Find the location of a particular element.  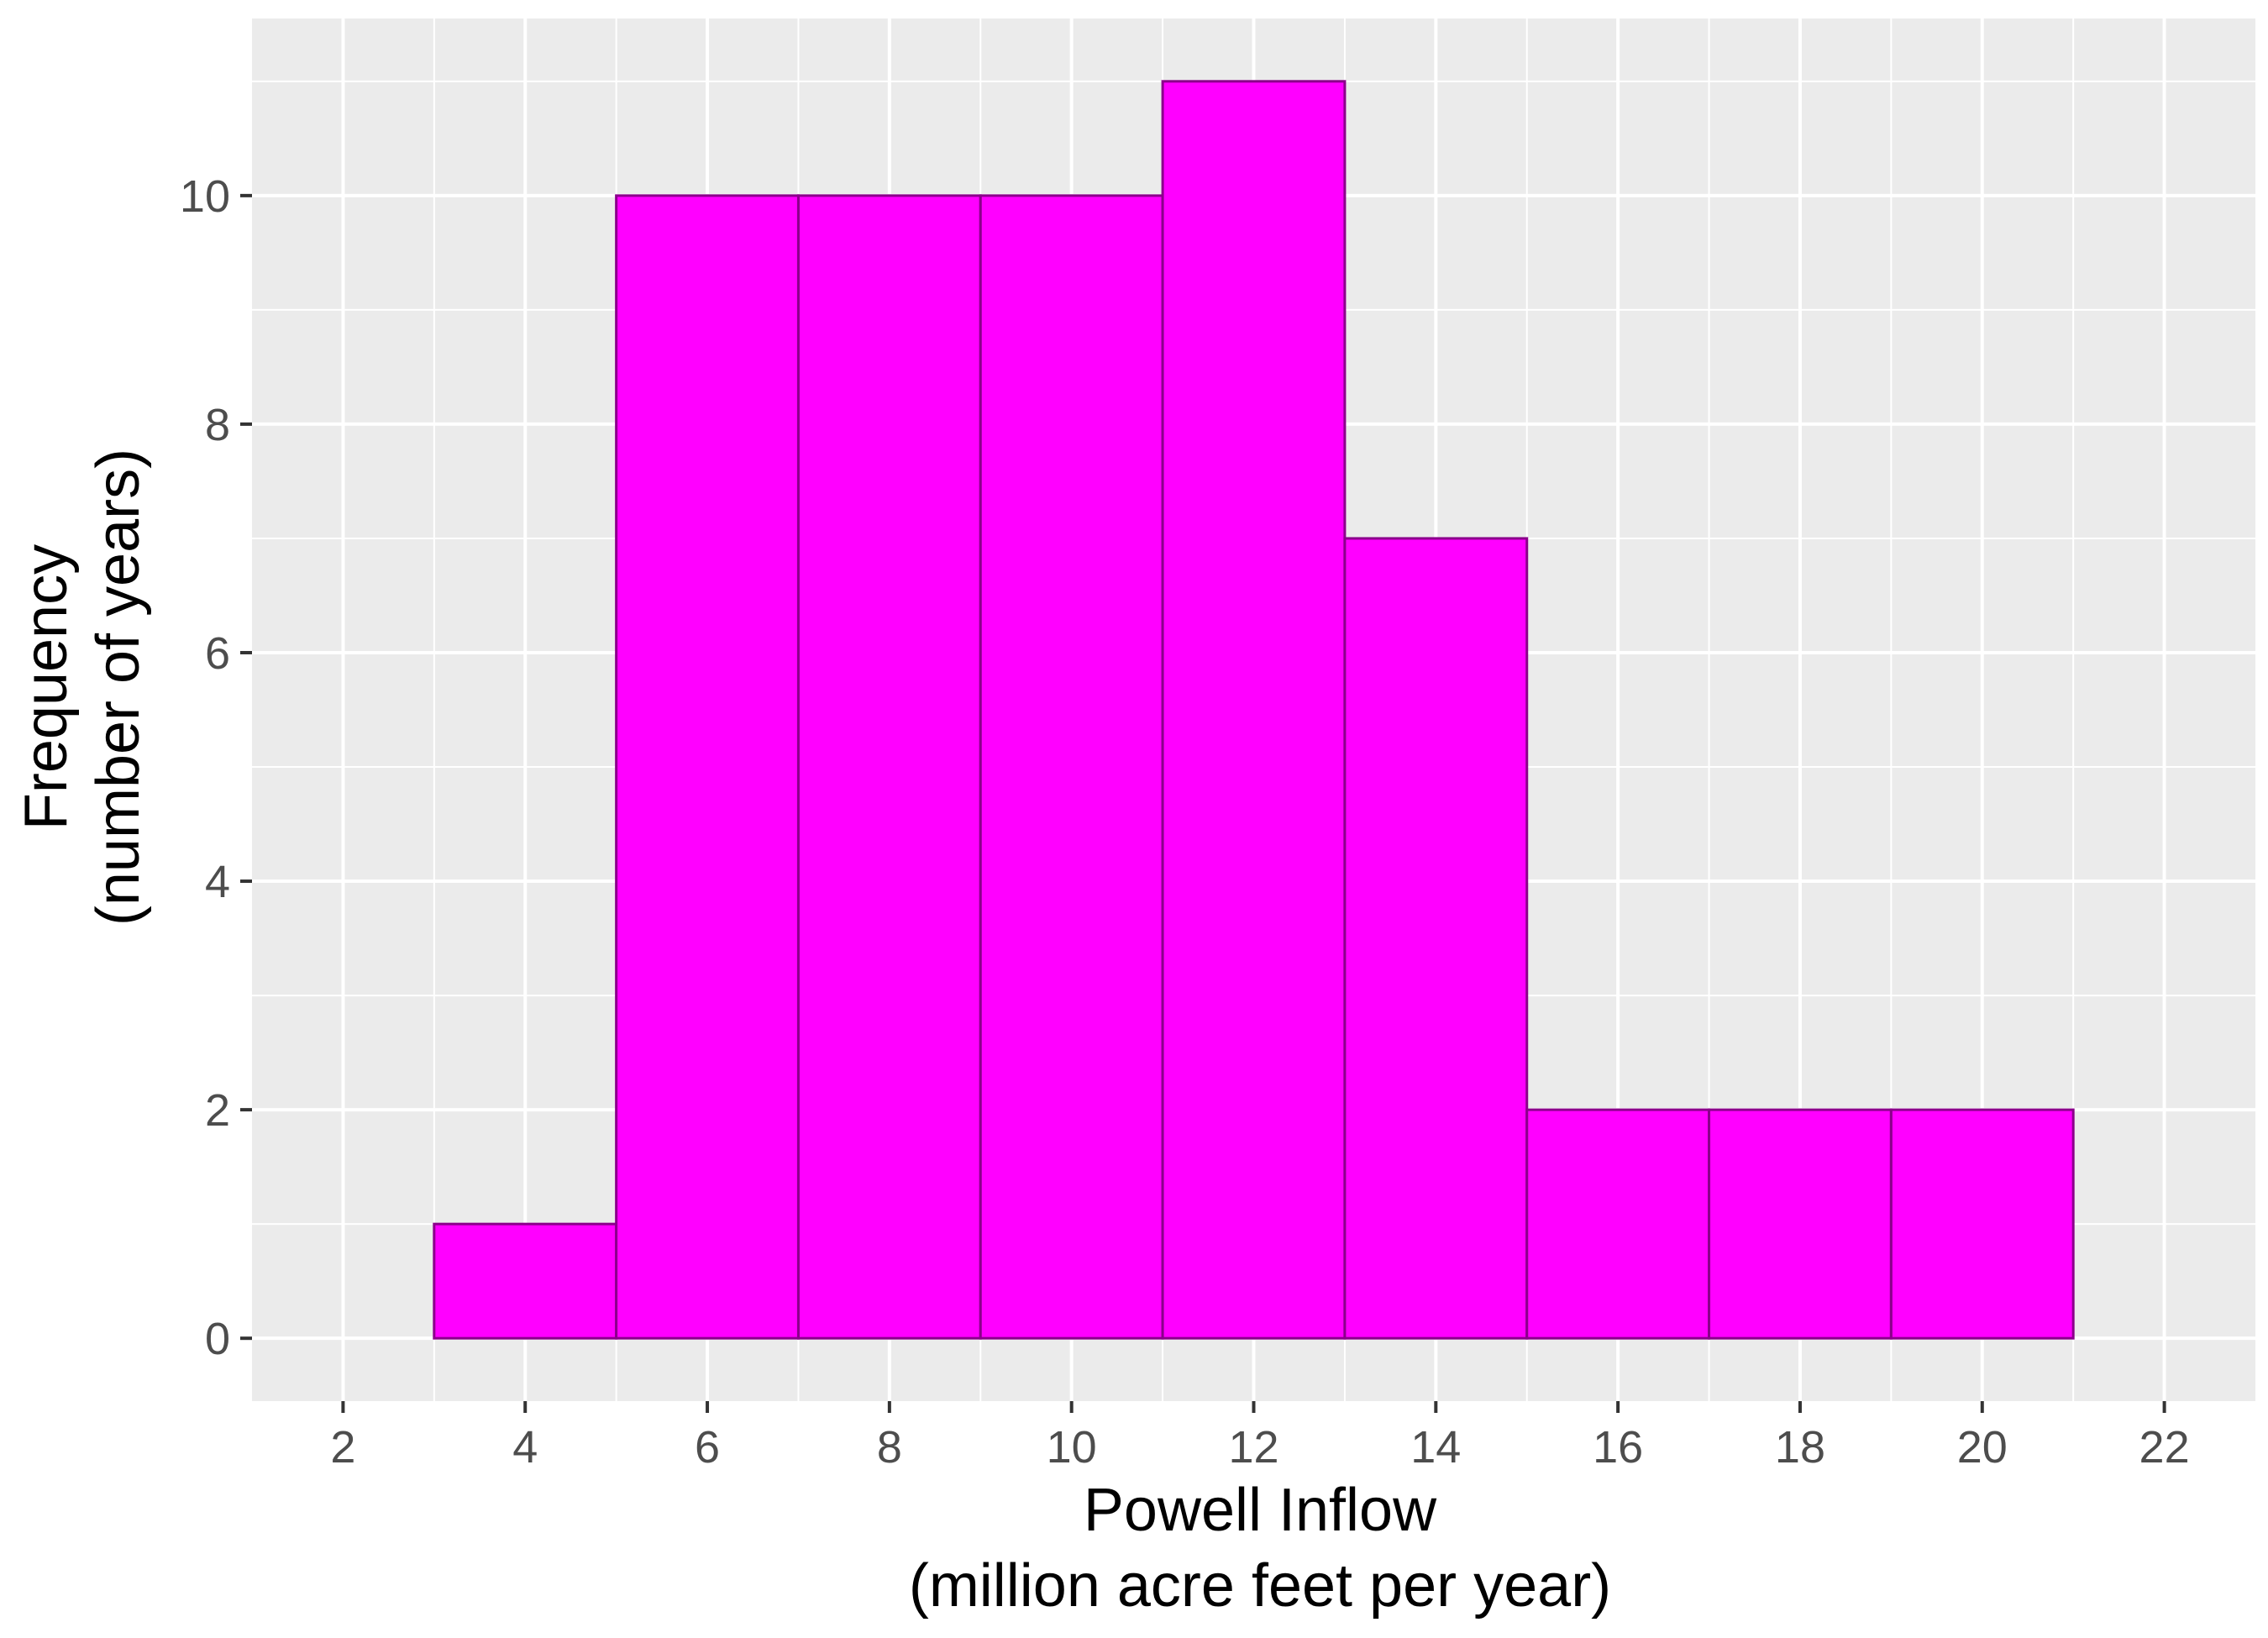

x-tick-label: 22 is located at coordinates (2164, 1447).